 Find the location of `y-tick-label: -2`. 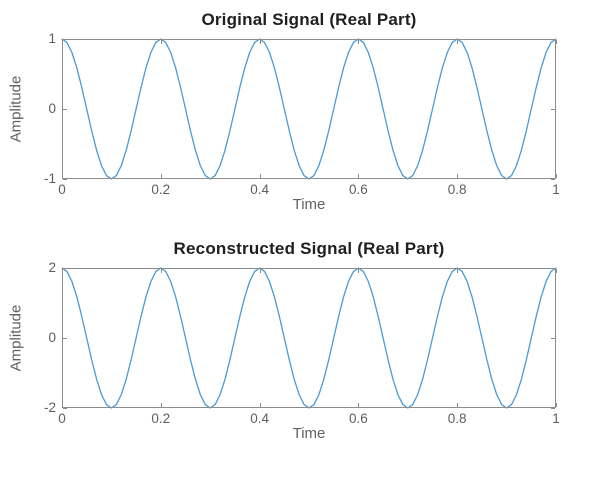

y-tick-label: -2 is located at coordinates (49, 407).